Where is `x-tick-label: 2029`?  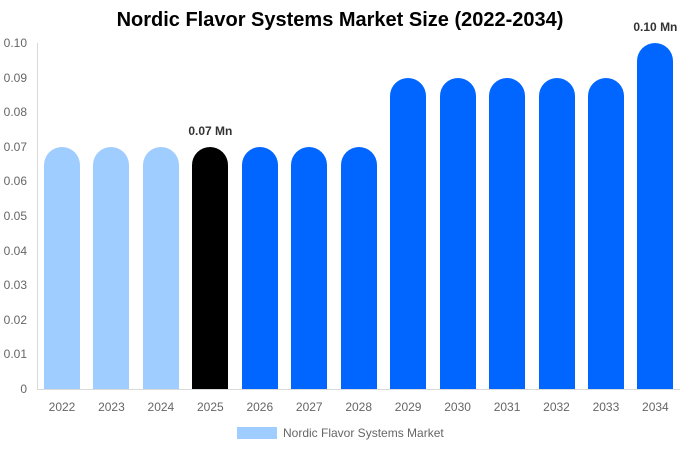 x-tick-label: 2029 is located at coordinates (408, 407).